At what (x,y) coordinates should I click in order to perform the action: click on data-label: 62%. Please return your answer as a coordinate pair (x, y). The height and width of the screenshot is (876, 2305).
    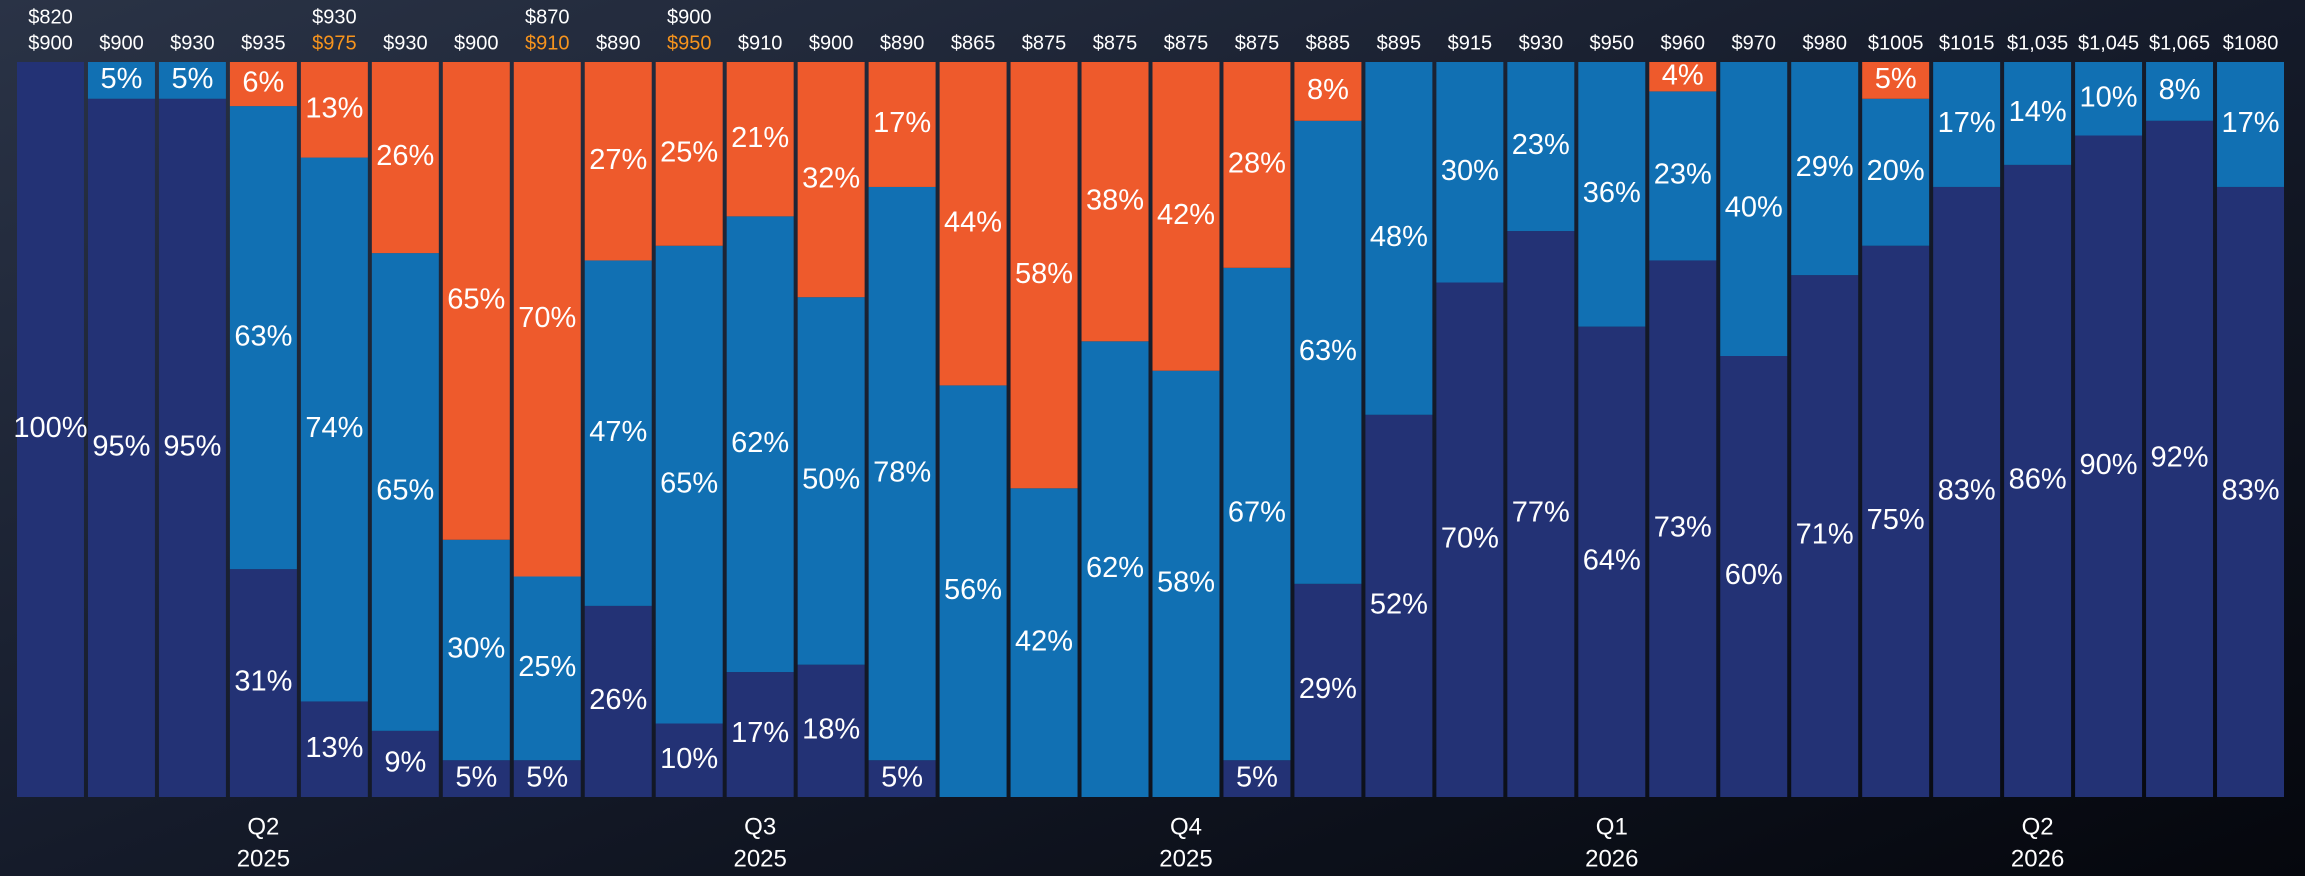
    Looking at the image, I should click on (760, 443).